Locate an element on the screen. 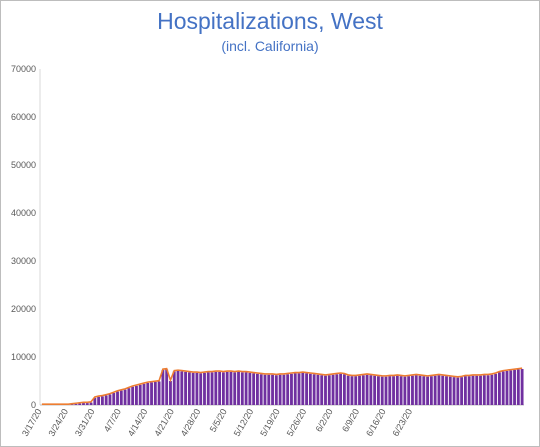 The width and height of the screenshot is (540, 447). y-tick-label: 20000 is located at coordinates (23, 309).